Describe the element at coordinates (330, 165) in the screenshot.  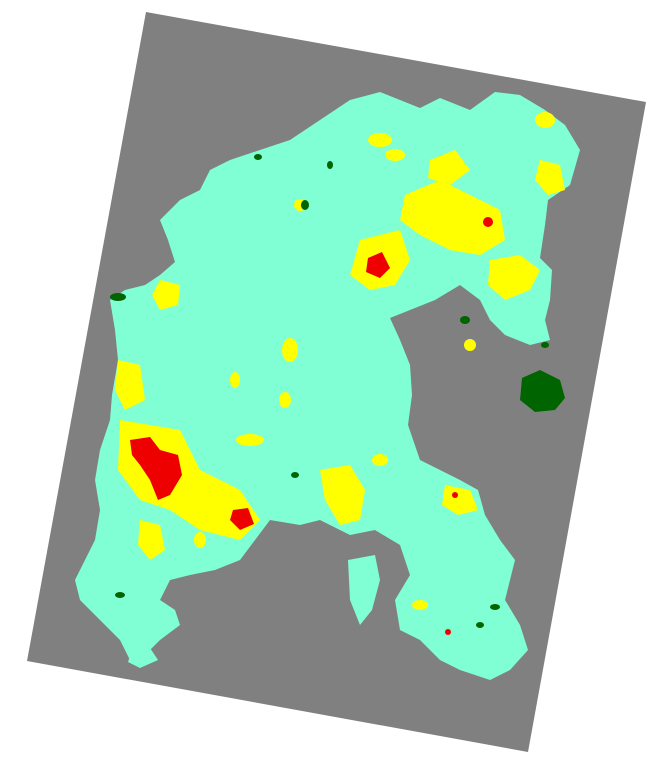
I see `green-spot-north2` at that location.